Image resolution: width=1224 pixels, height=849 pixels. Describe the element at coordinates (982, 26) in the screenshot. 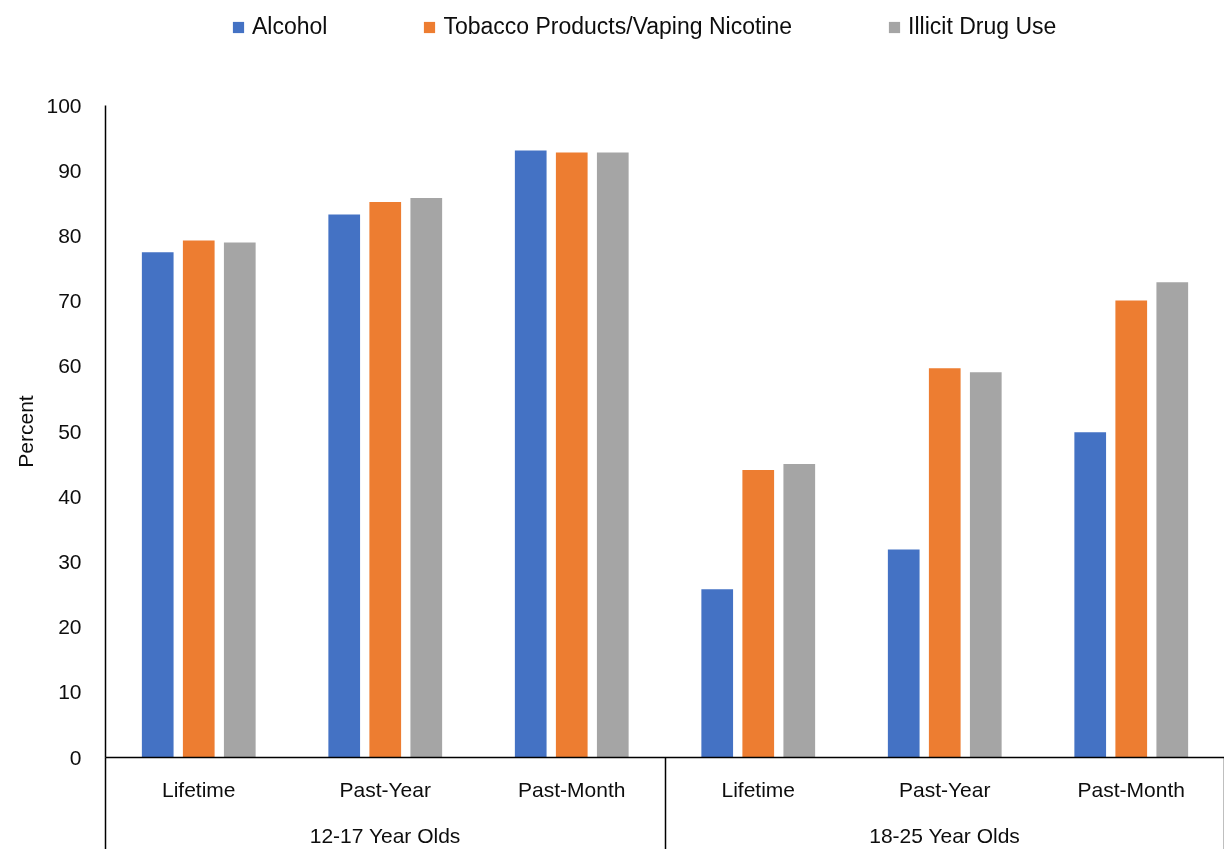

I see `legend-label: Illicit Drug Use` at that location.